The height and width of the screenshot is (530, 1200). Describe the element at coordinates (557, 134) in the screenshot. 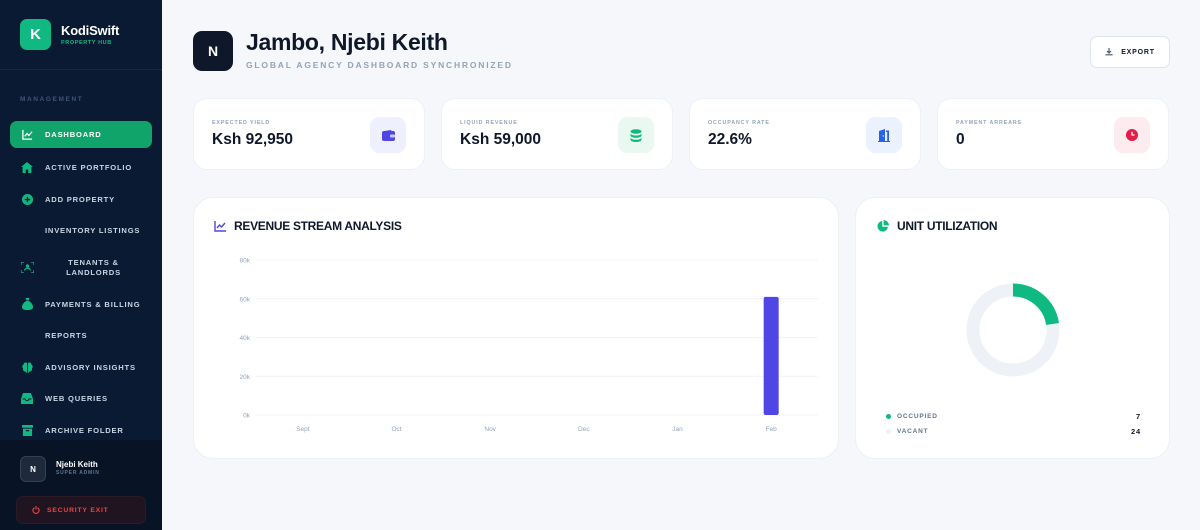

I see `stat-card-liquid-revenue: LIQUID REVENUE Ksh 59,000` at that location.